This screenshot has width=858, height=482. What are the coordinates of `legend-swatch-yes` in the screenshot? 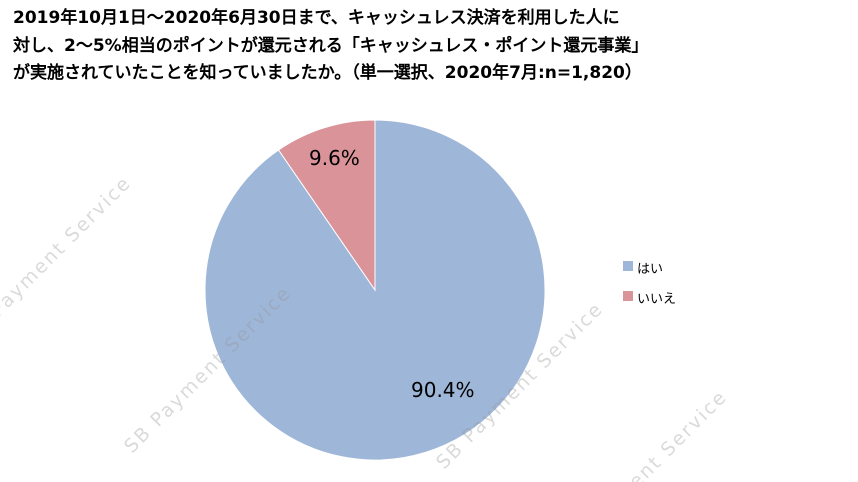 It's located at (628, 266).